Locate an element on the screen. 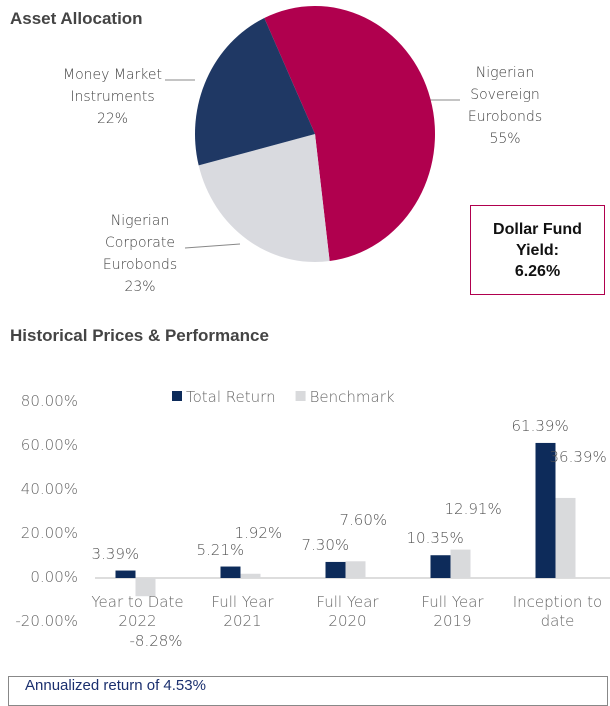 The image size is (610, 706). x-tick-label: Inception to date is located at coordinates (557, 611).